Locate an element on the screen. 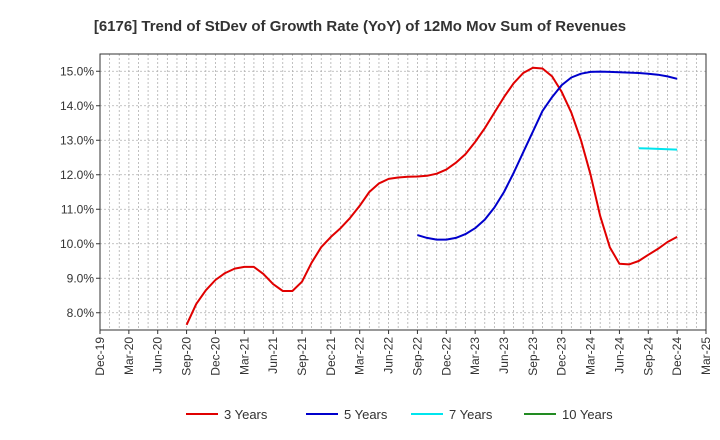  y-tick-label: 10.0% is located at coordinates (77, 244).